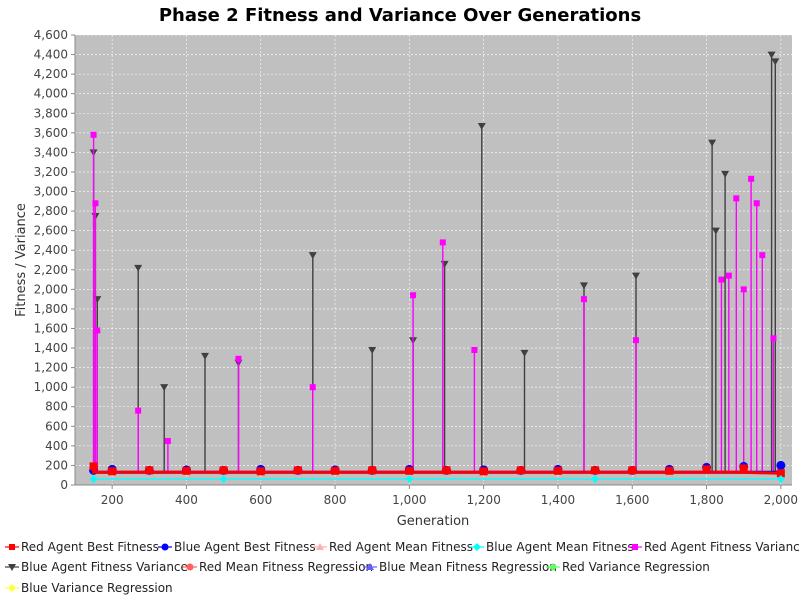 The width and height of the screenshot is (800, 600). Describe the element at coordinates (51, 133) in the screenshot. I see `y-tick-label: 3,600` at that location.